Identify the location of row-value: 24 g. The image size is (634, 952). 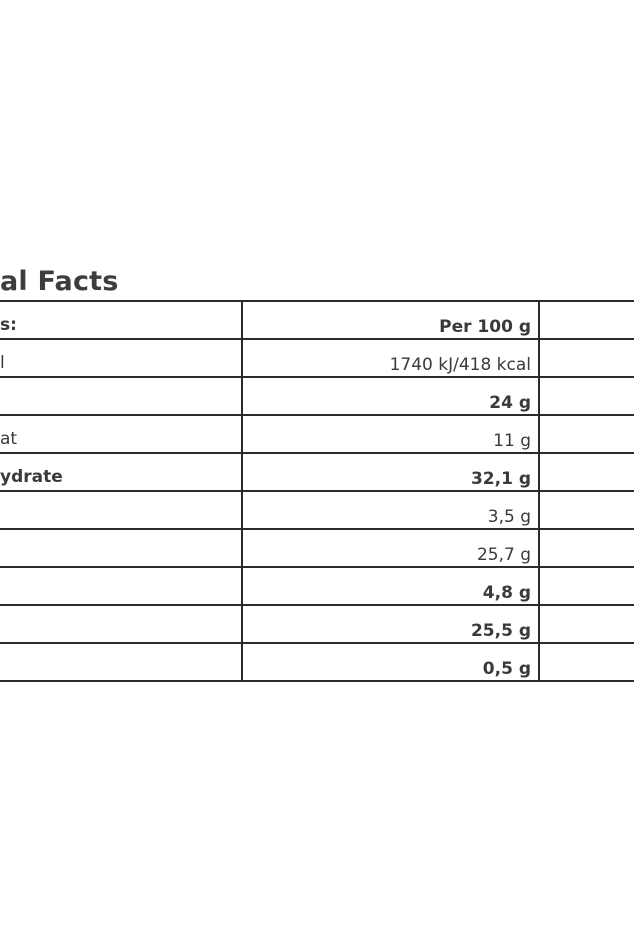
(510, 403).